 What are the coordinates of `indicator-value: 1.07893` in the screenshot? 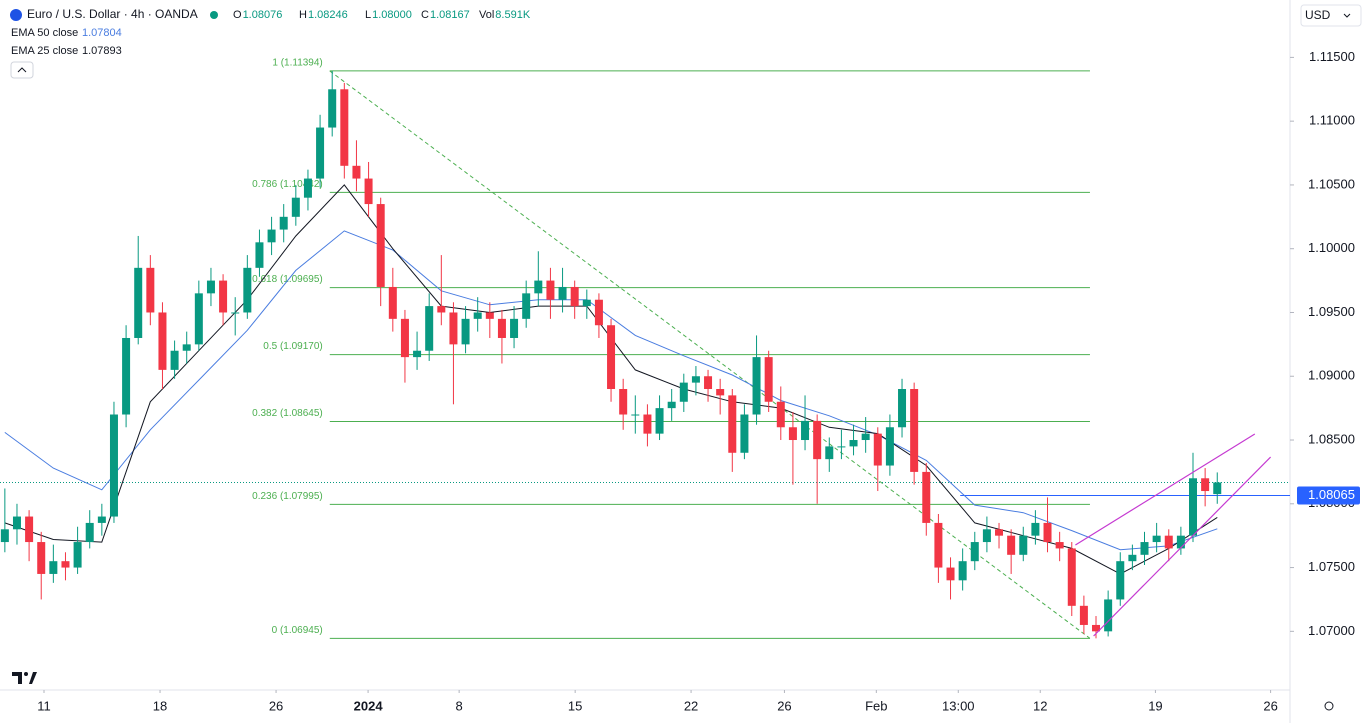 It's located at (102, 51).